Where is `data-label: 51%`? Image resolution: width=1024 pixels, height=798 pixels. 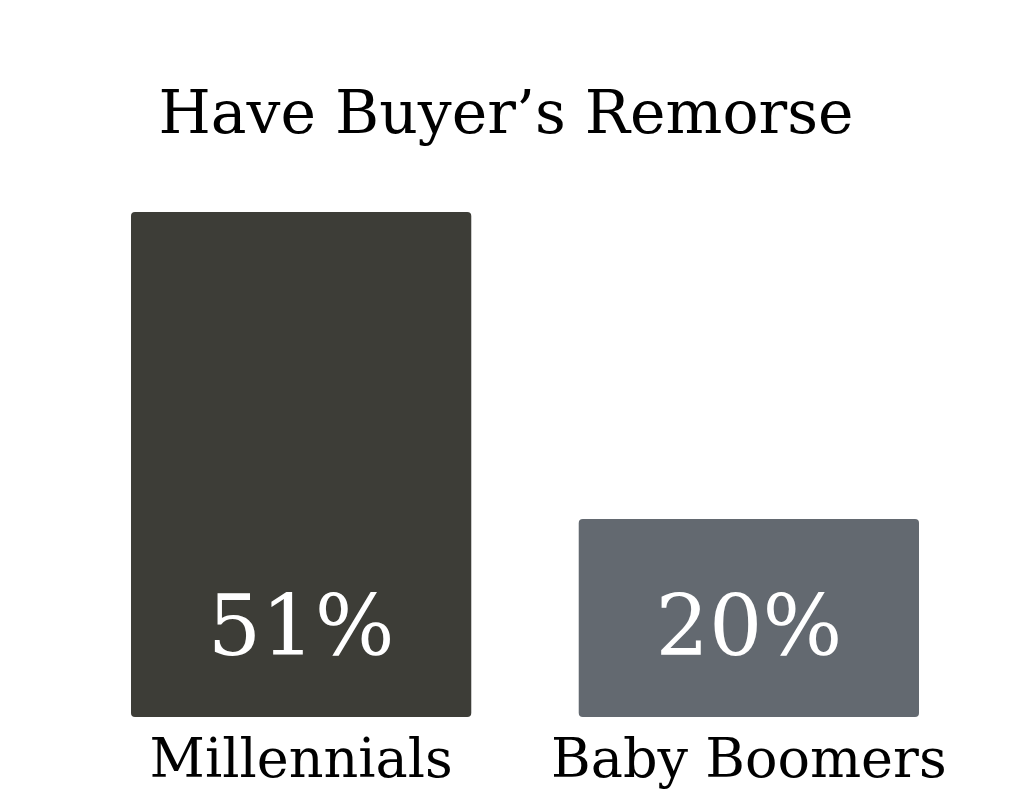 data-label: 51% is located at coordinates (301, 626).